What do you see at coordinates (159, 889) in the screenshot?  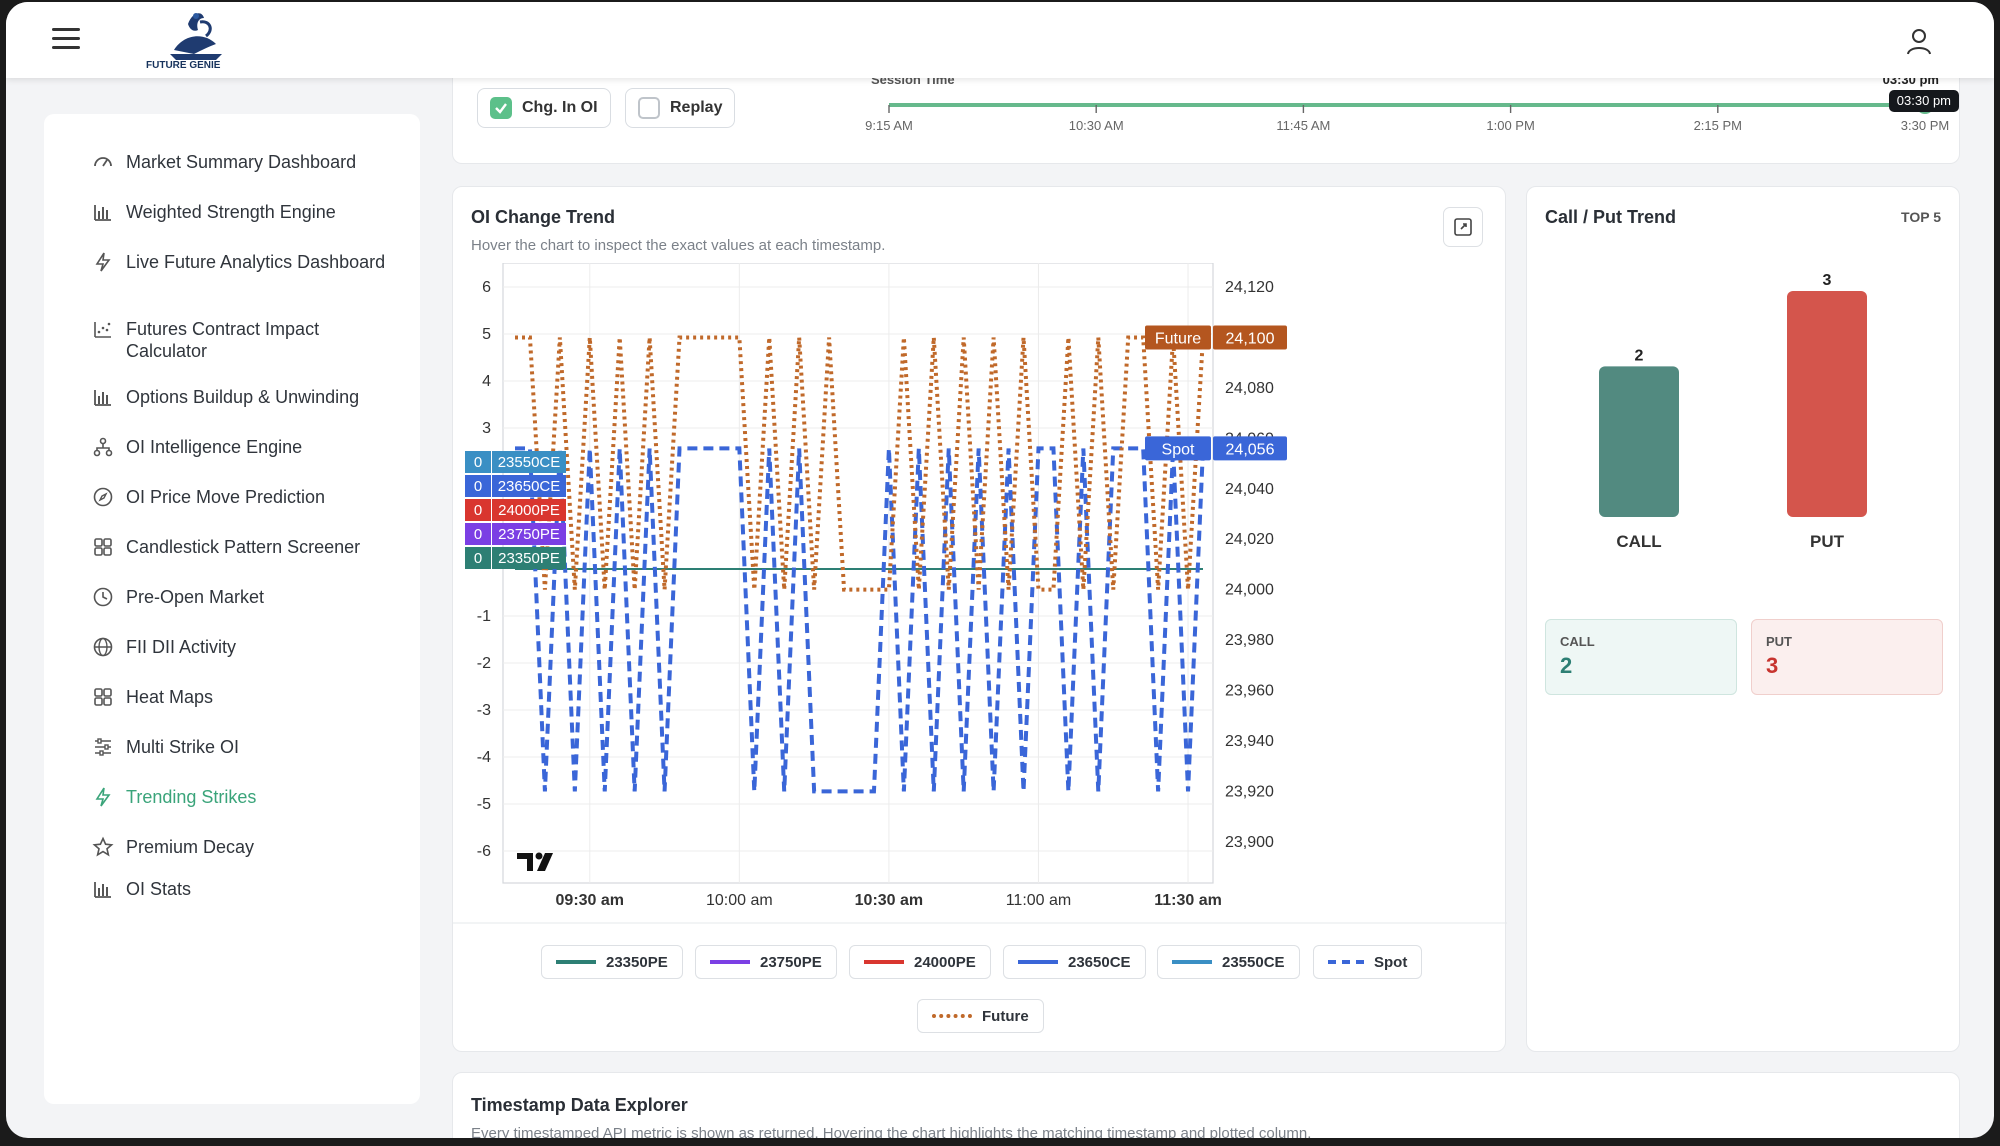 I see `sidebar-item-label: OI Stats` at bounding box center [159, 889].